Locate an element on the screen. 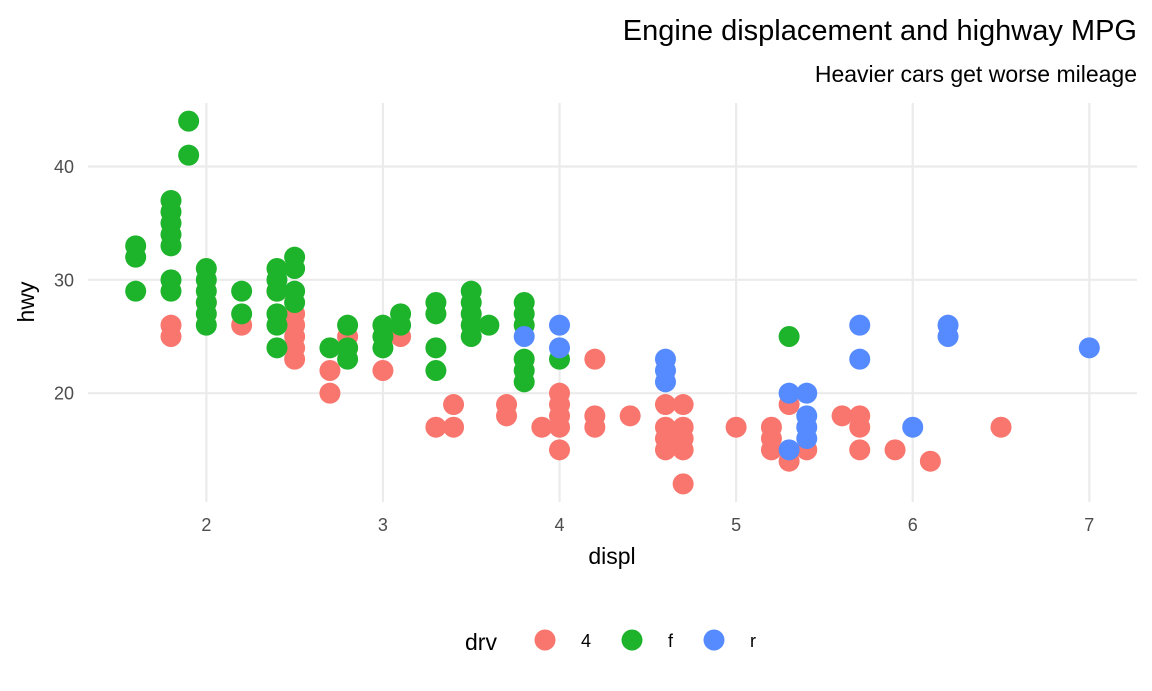 This screenshot has height=691, width=1152. x-tick-label: 3 is located at coordinates (383, 525).